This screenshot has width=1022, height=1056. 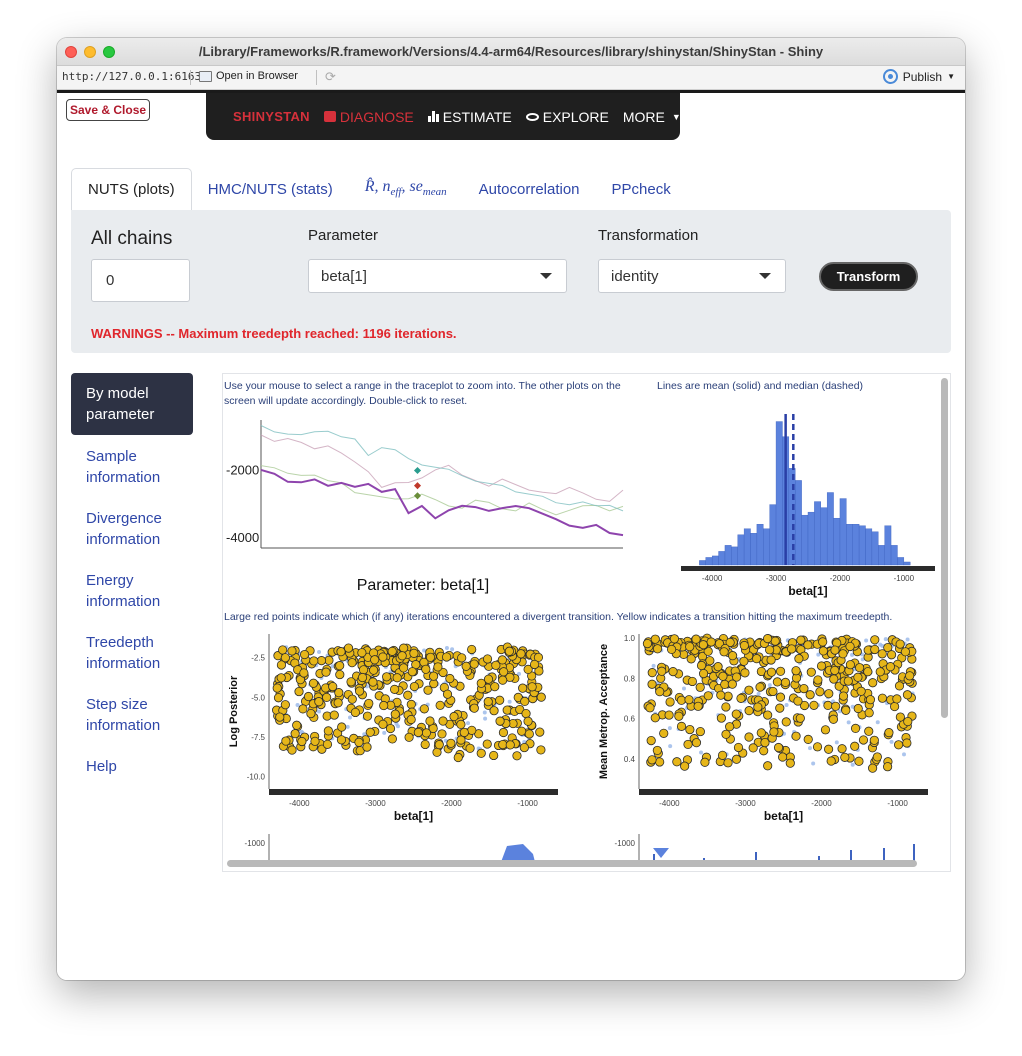 What do you see at coordinates (546, 276) in the screenshot?
I see `dropdown-arrow-icon` at bounding box center [546, 276].